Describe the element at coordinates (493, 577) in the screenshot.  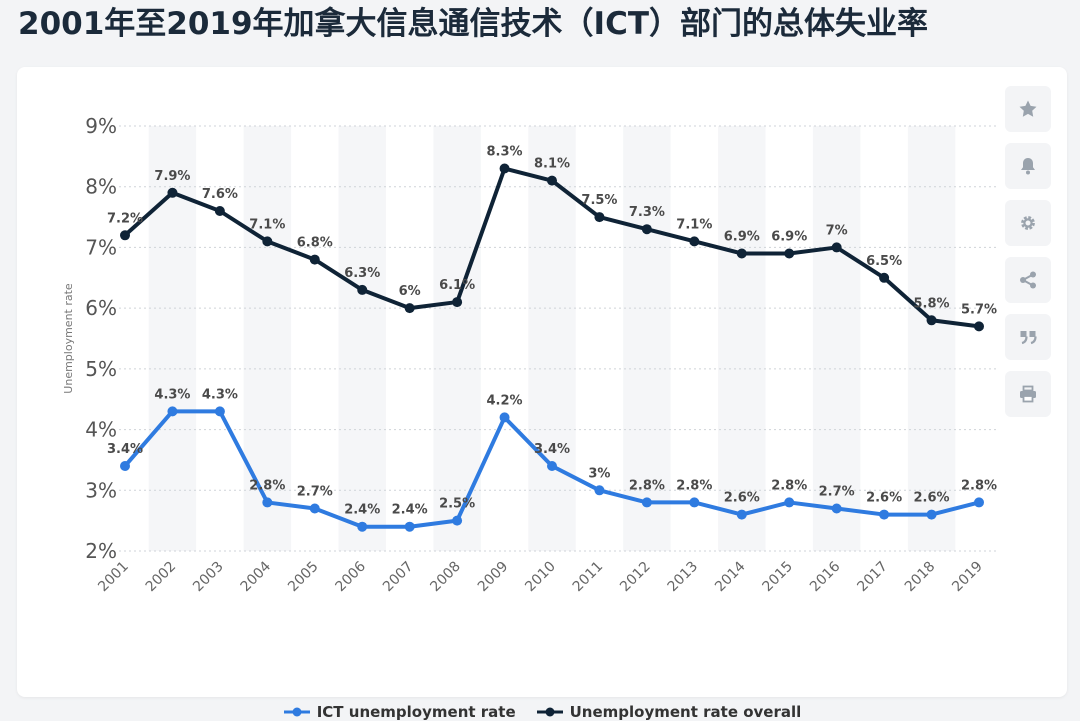
I see `x-tick-label: 2009` at that location.